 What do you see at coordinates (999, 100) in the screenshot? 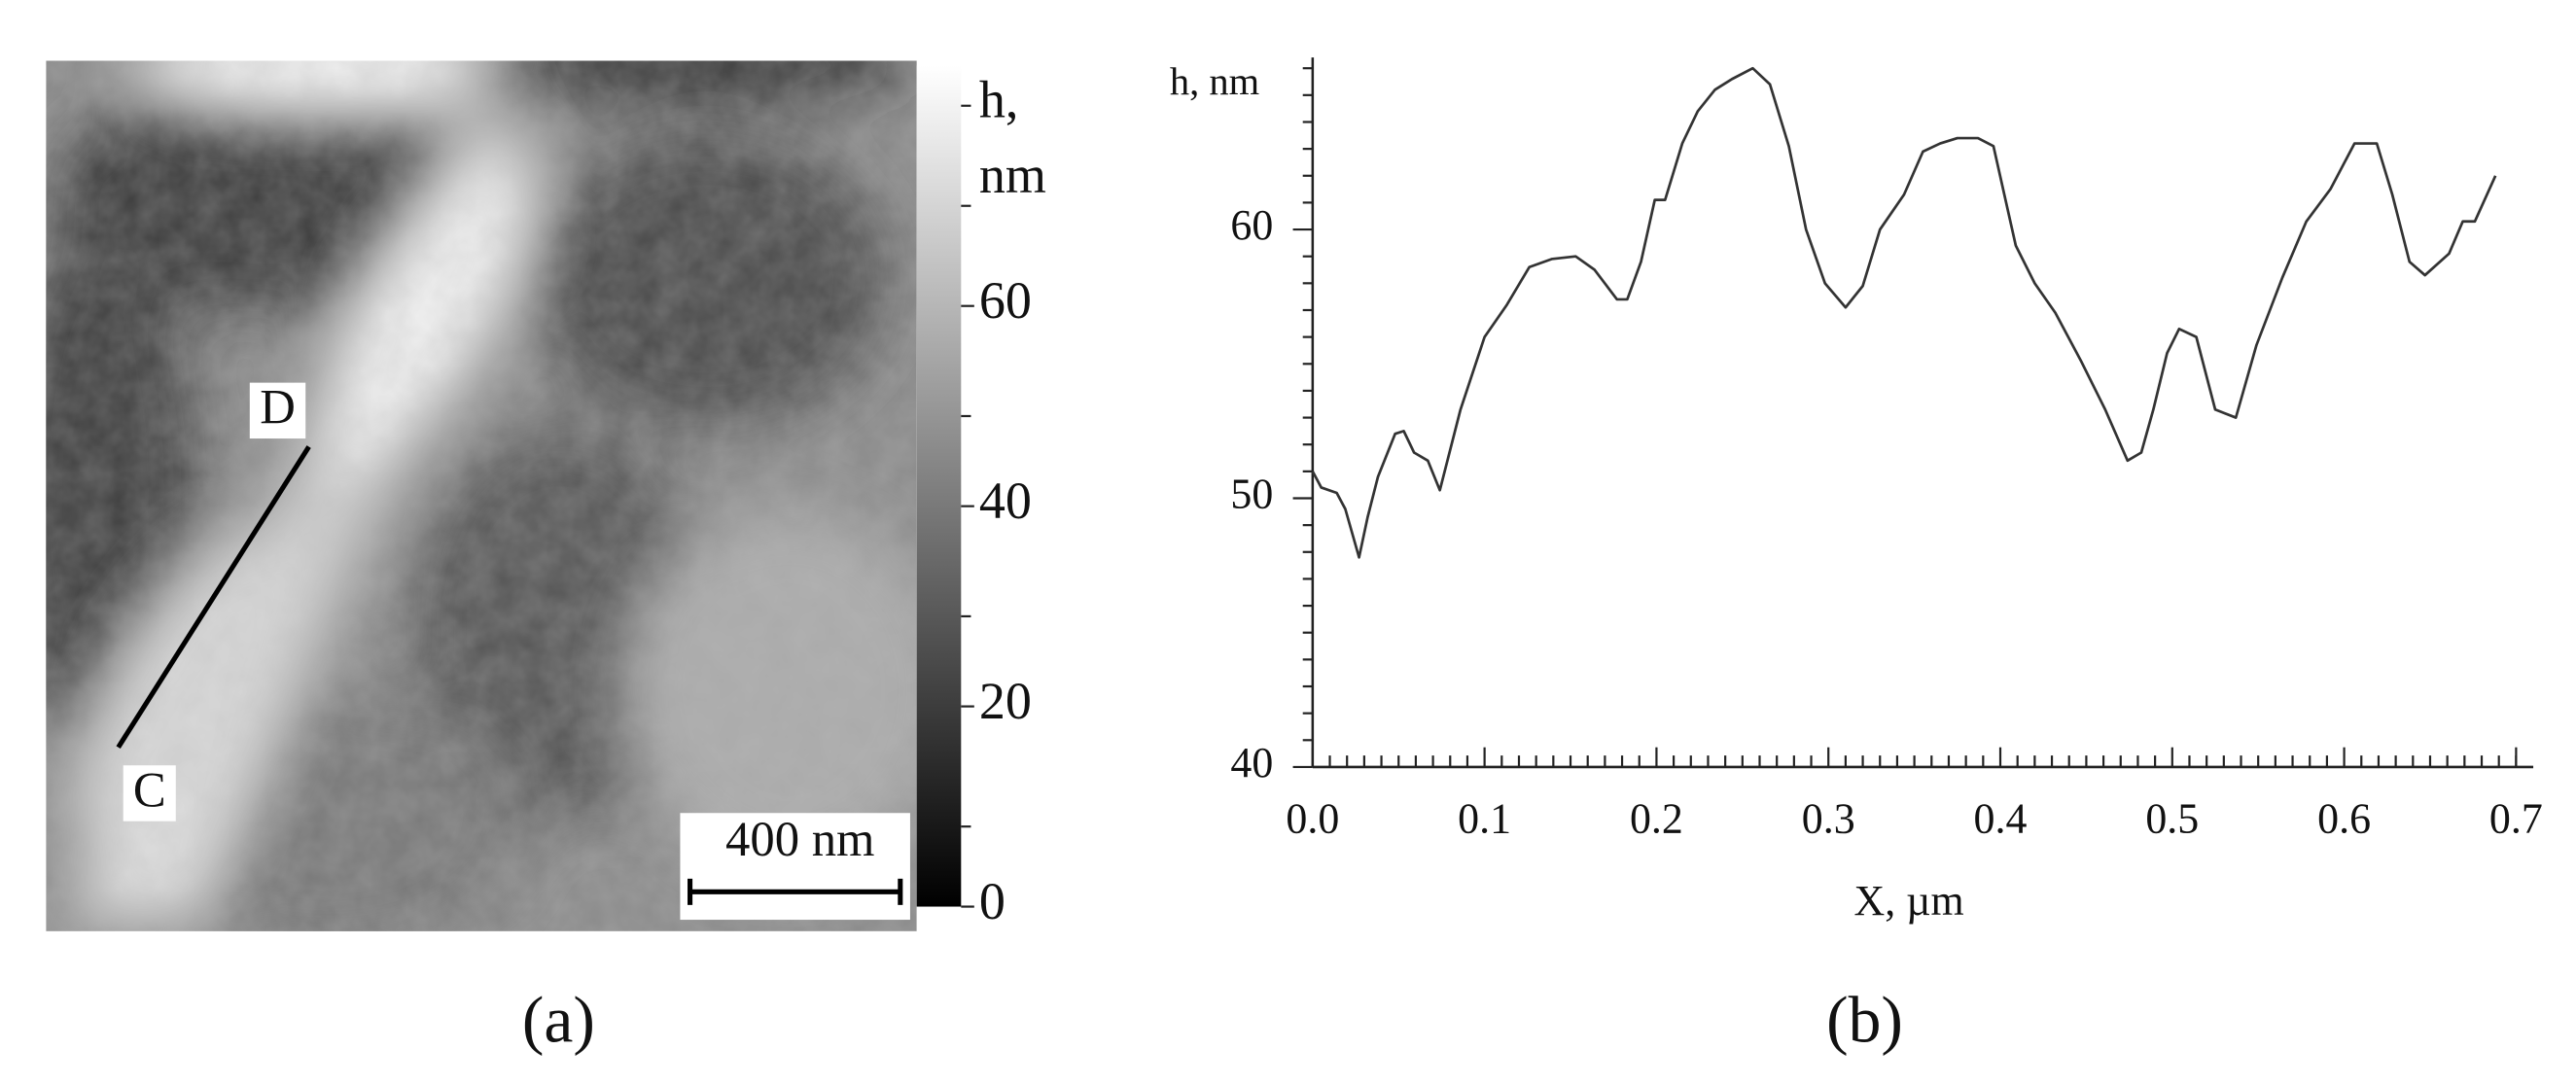
I see `colorbar-label: h,` at bounding box center [999, 100].